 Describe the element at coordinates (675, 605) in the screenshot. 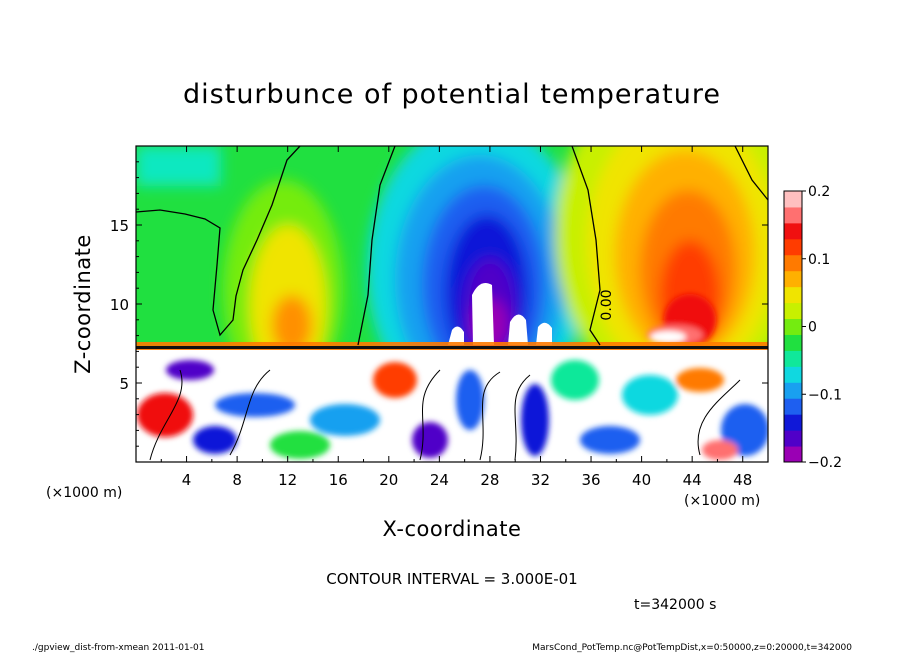

I see `time-text: t=342000 s` at that location.